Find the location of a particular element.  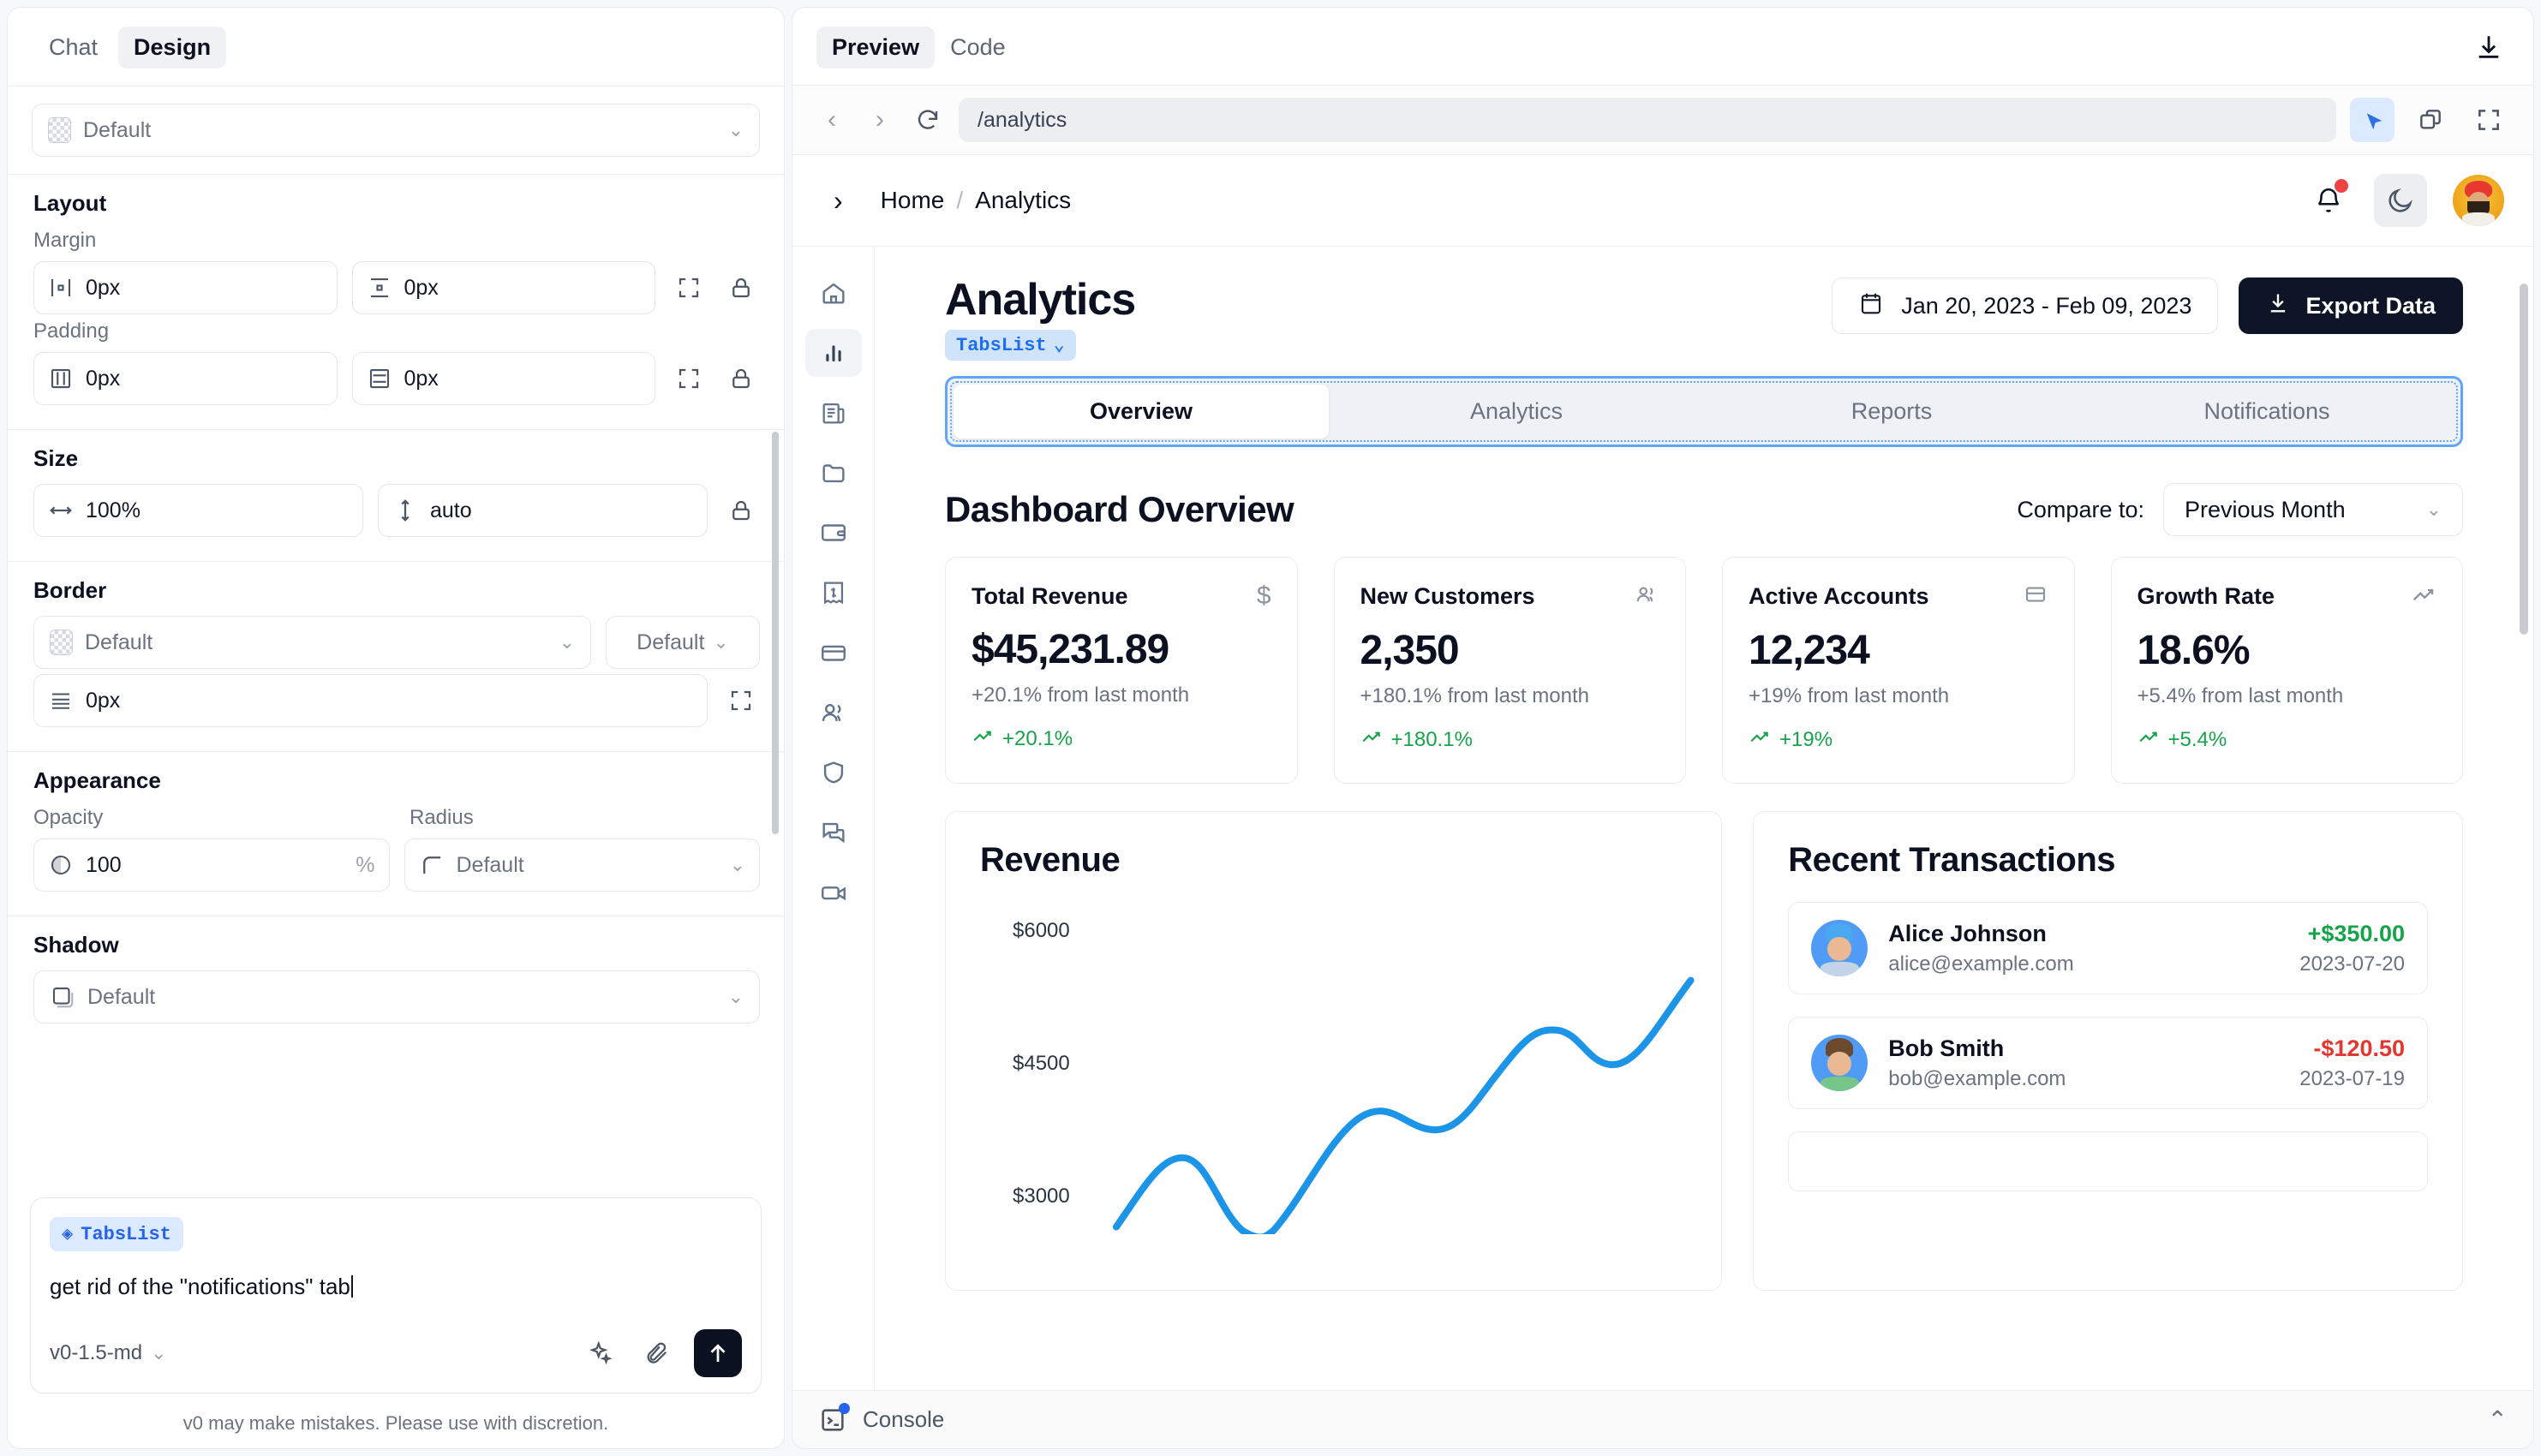

sidebar-toggle-icon: › is located at coordinates (838, 200).